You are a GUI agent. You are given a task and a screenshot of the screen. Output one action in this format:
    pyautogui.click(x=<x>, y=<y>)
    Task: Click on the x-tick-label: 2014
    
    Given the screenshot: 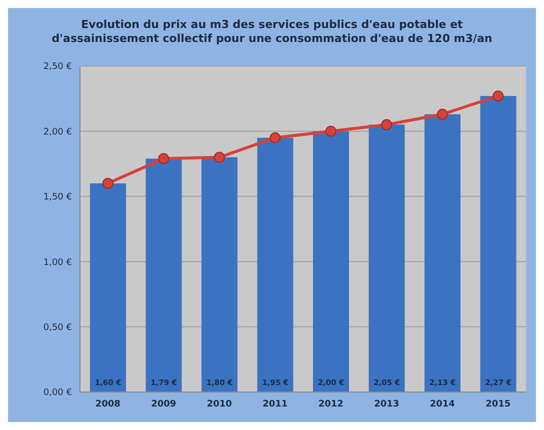 What is the action you would take?
    pyautogui.click(x=442, y=404)
    